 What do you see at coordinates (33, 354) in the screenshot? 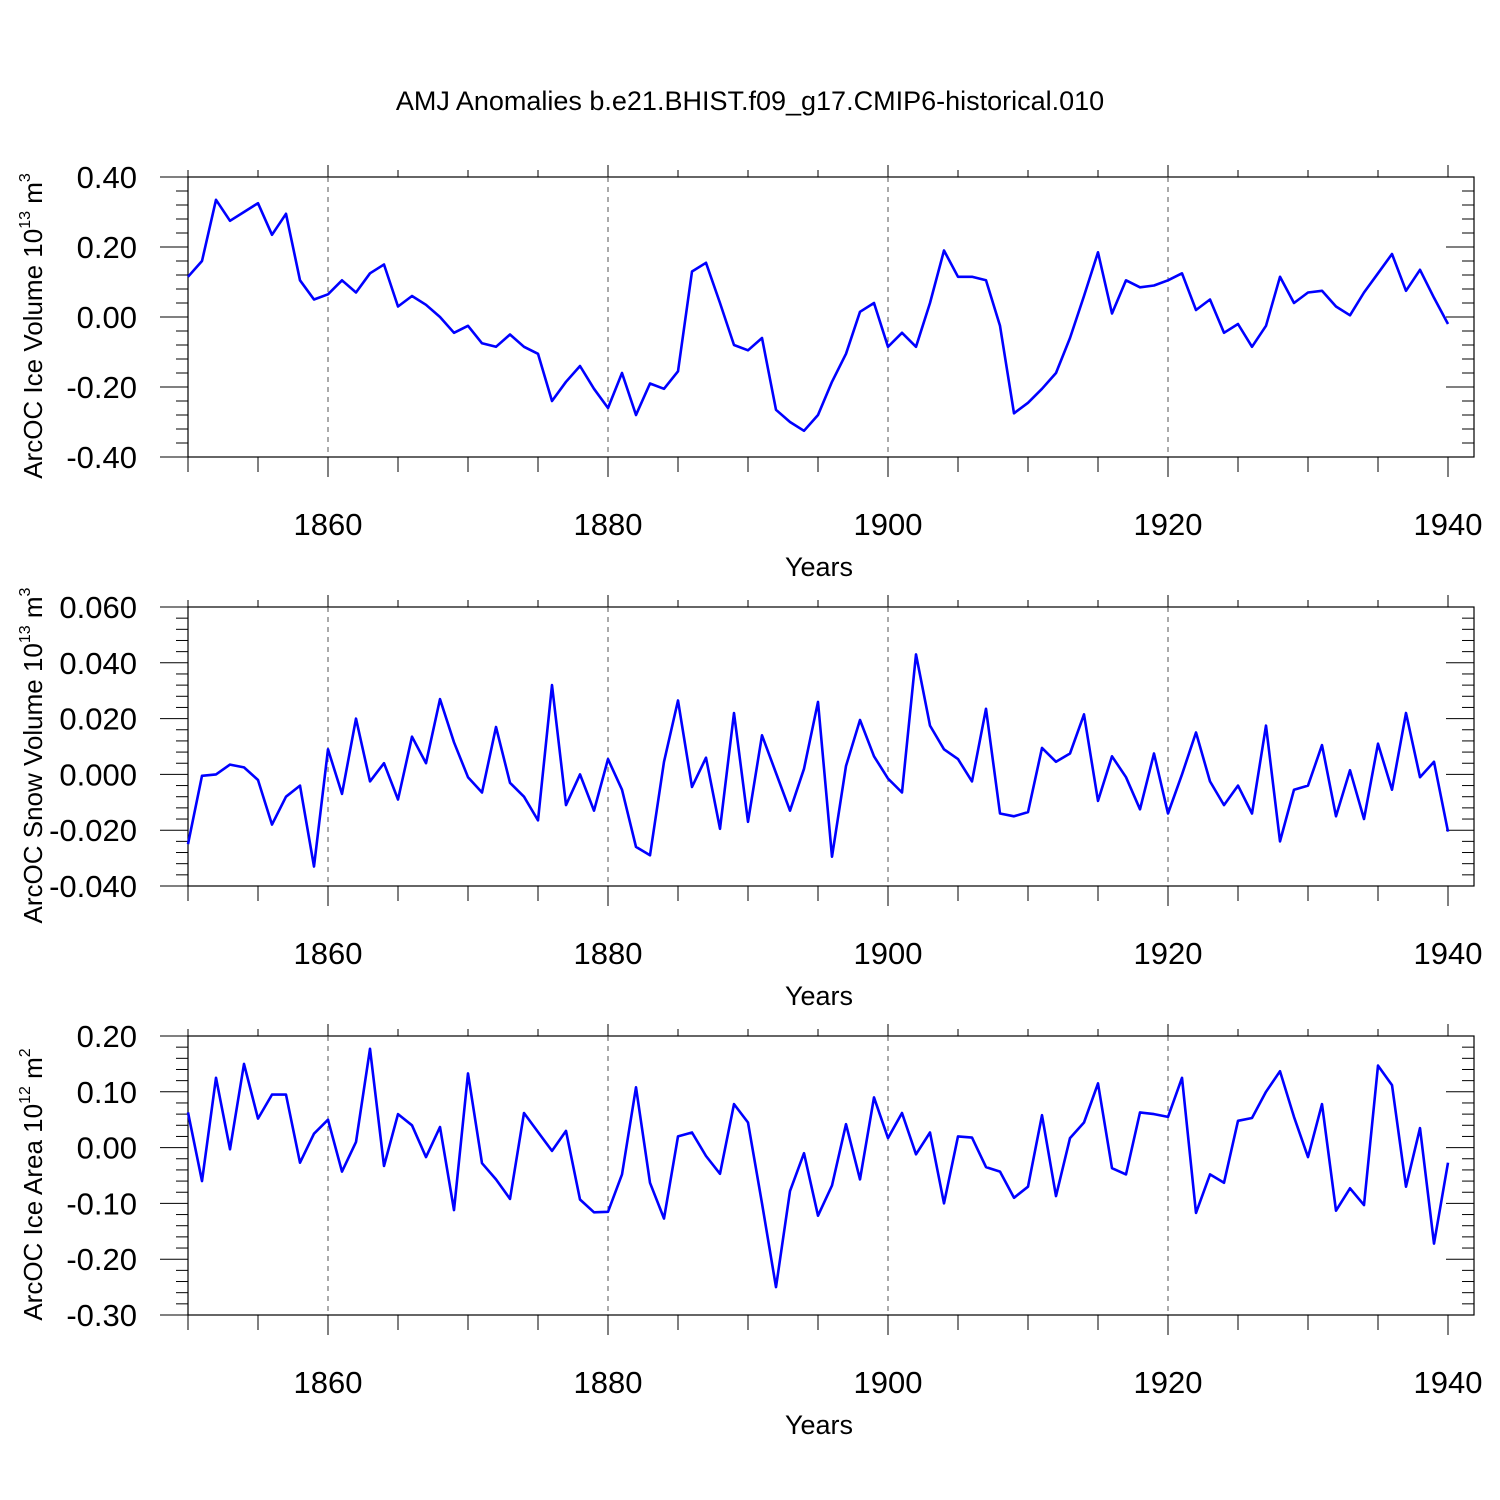
I see `y-axis-label-text: ArcOC Ice Volume 10` at bounding box center [33, 354].